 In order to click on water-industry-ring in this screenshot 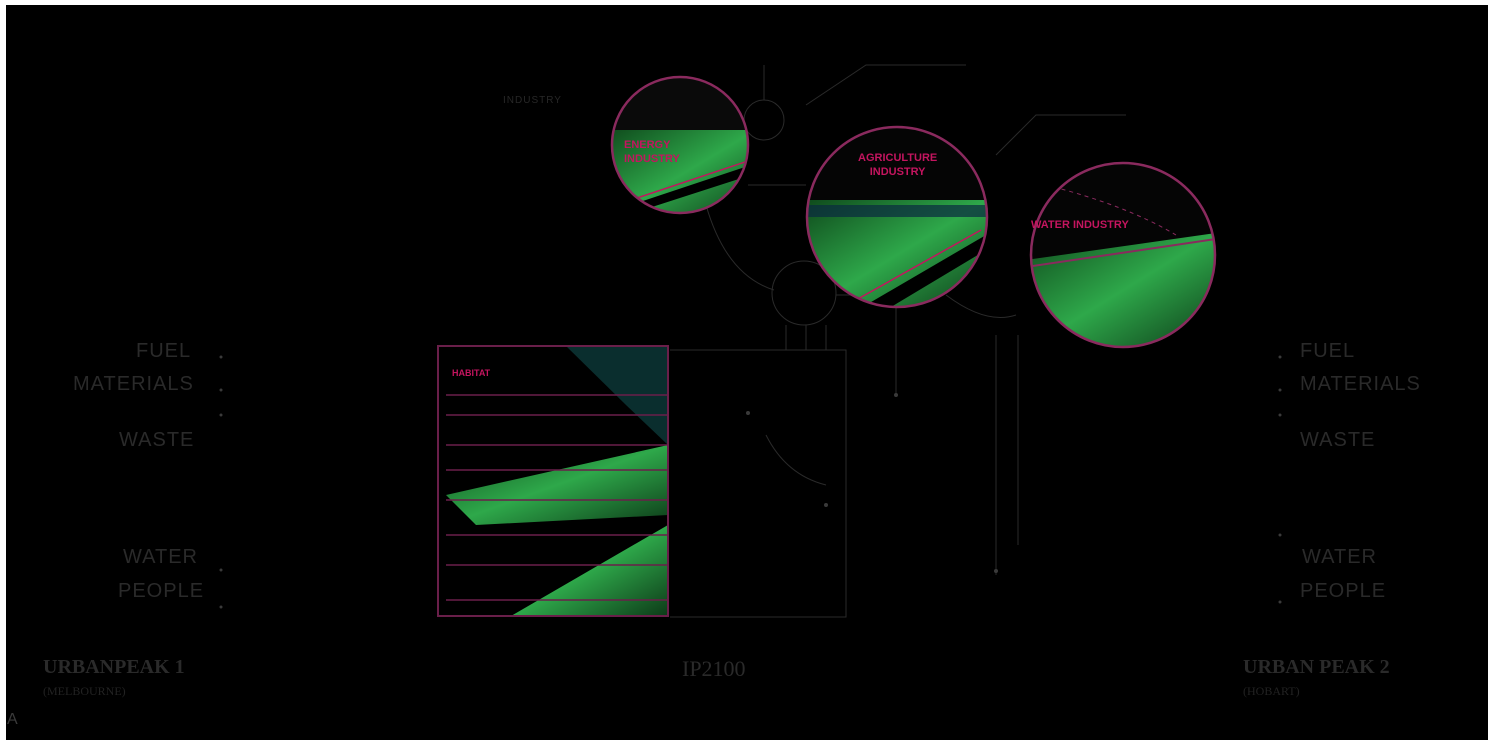, I will do `click(1123, 255)`.